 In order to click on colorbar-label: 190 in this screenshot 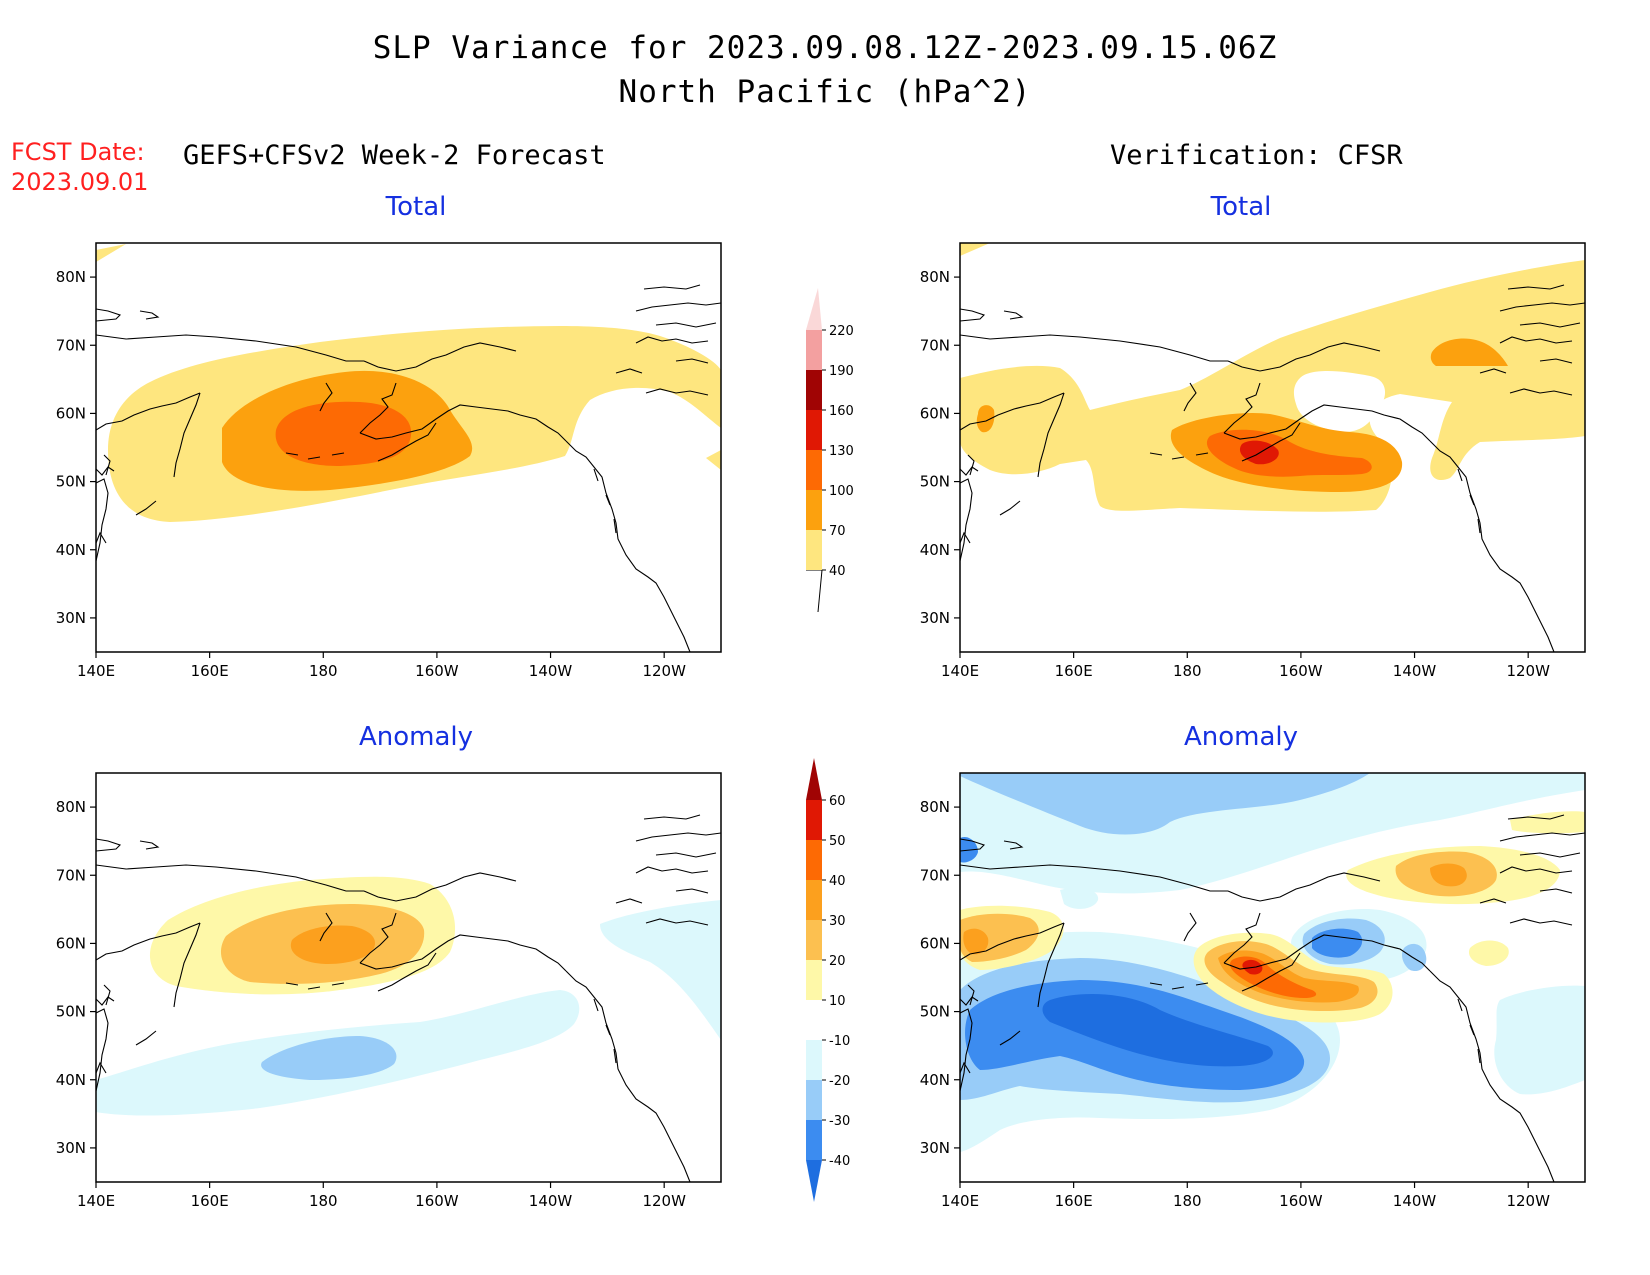, I will do `click(841, 371)`.